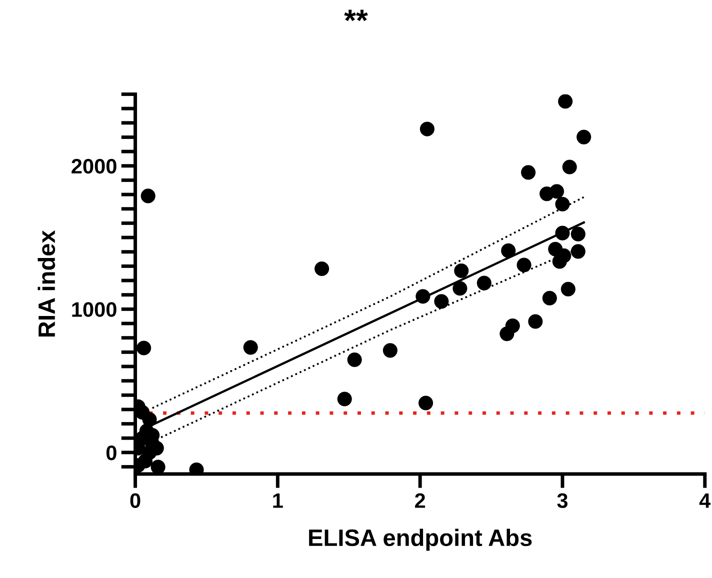  I want to click on x-axis-title: ELISA endpoint Abs, so click(420, 539).